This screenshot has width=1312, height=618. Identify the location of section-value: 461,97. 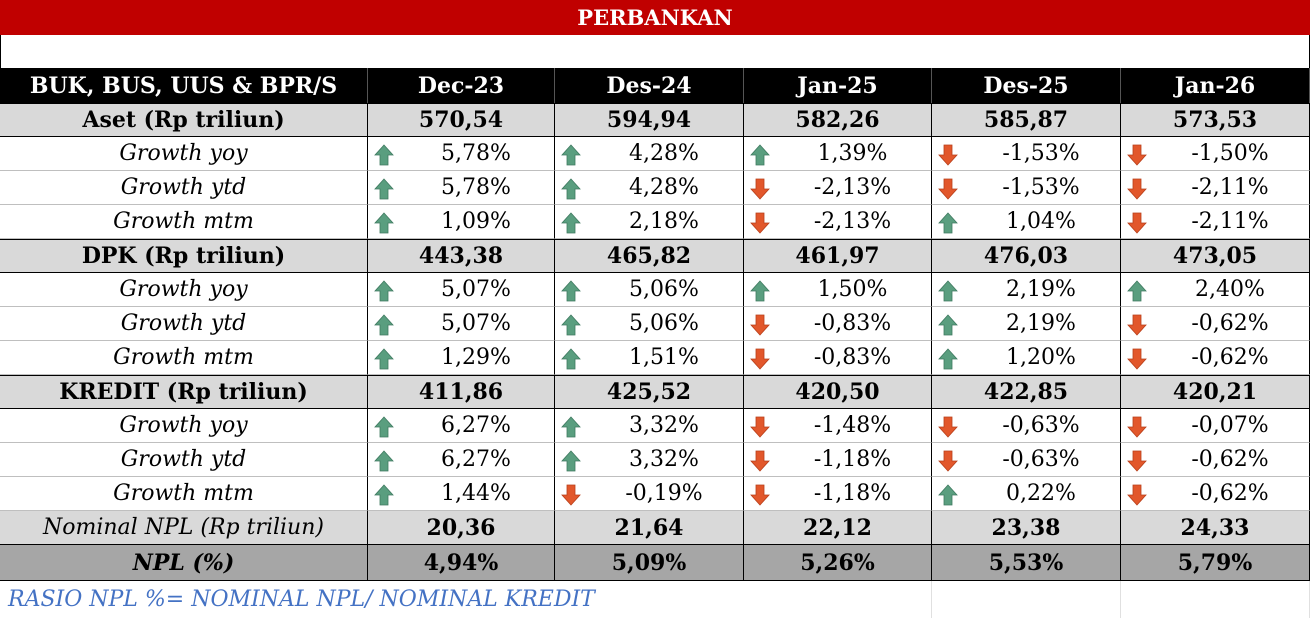
(838, 256).